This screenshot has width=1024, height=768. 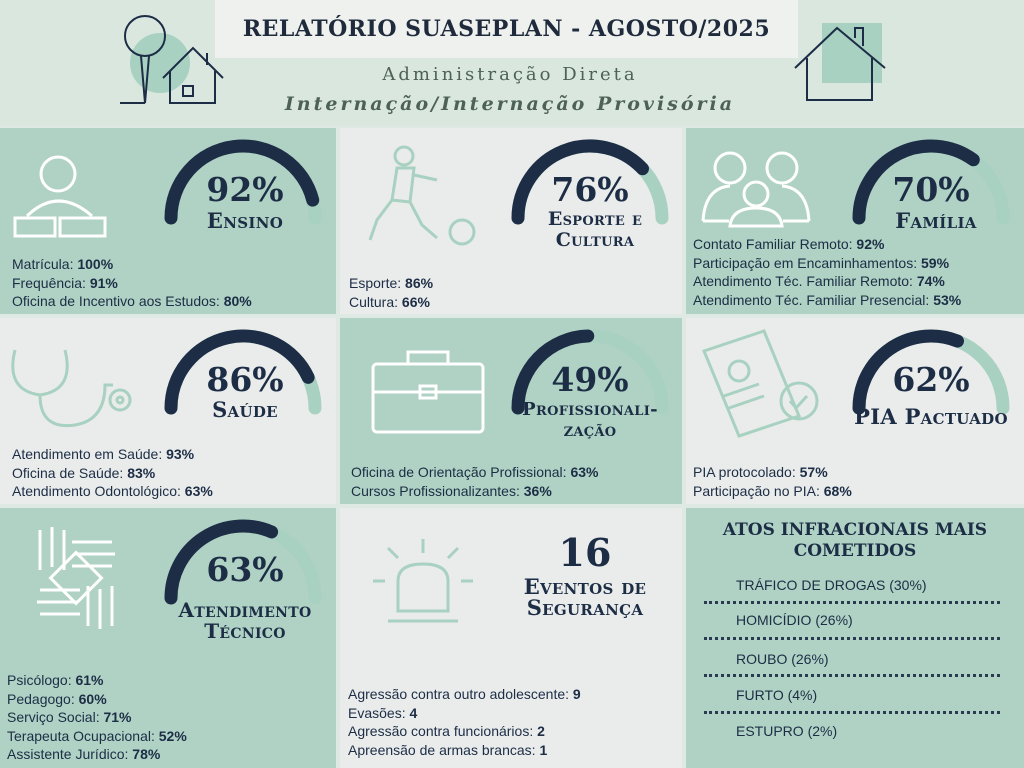 I want to click on item-name: Atendimento Téc. Familiar Presencial:, so click(x=813, y=299).